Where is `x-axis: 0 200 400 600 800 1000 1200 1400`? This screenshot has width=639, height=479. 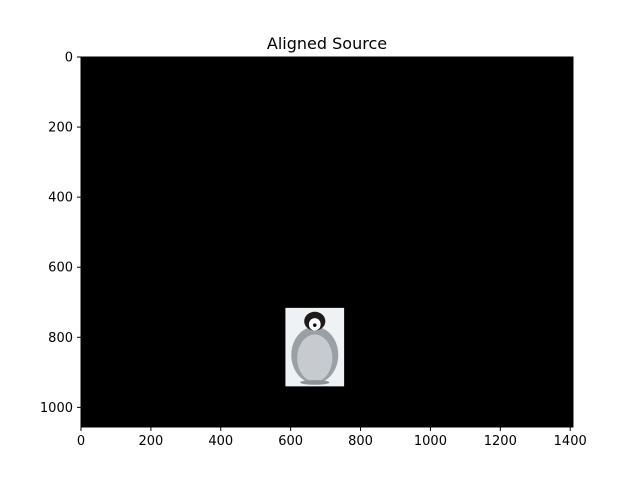
x-axis: 0 200 400 600 800 1000 1200 1400 is located at coordinates (332, 438).